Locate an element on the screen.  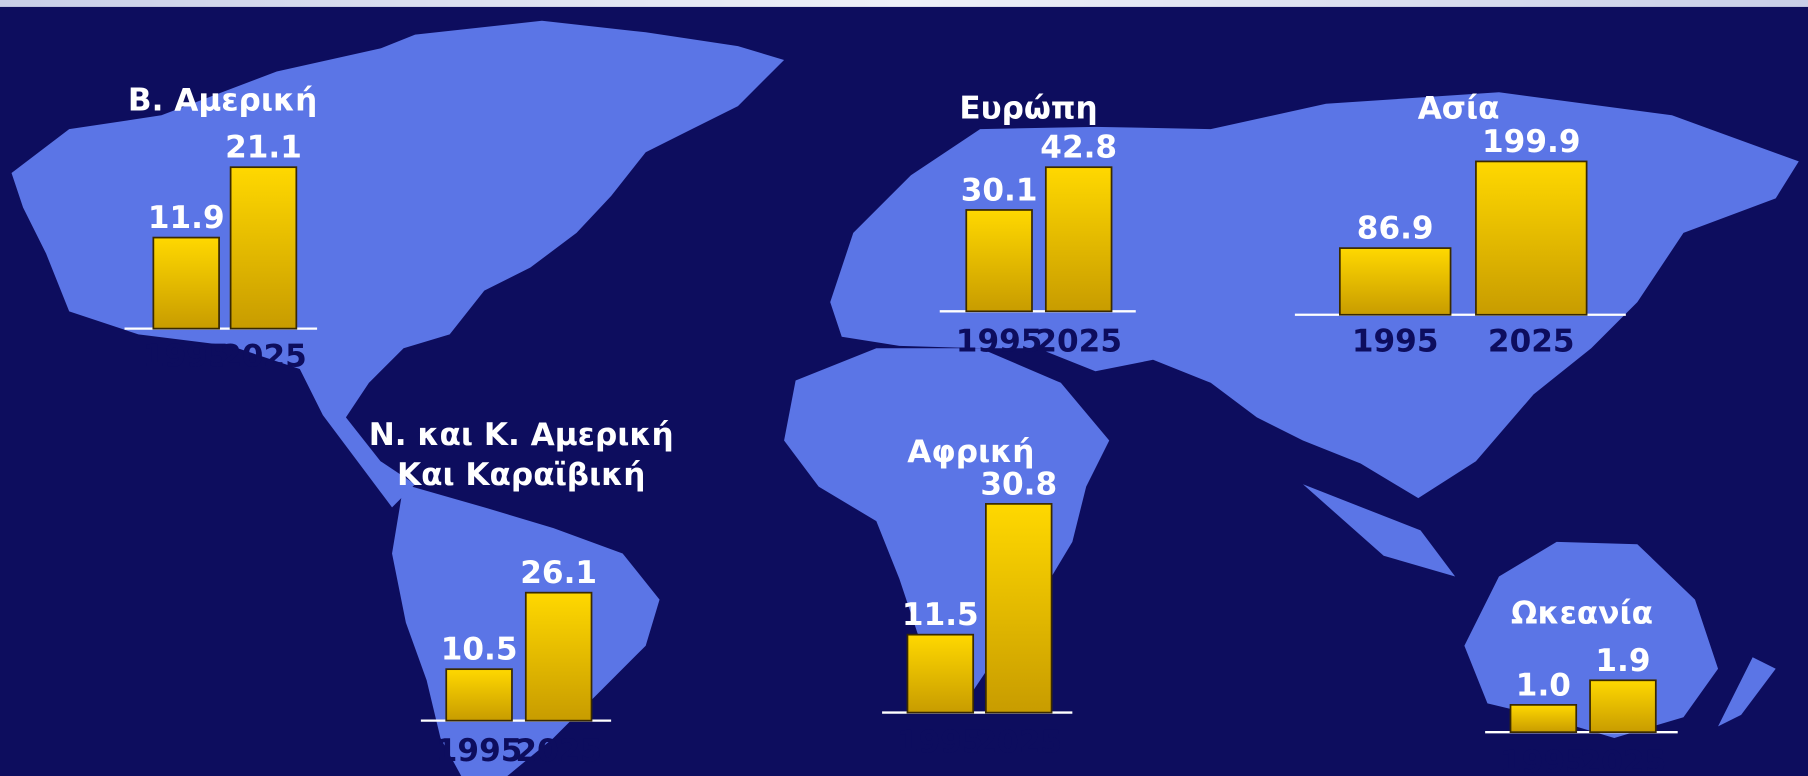
data-label: 30.1 is located at coordinates (999, 191).